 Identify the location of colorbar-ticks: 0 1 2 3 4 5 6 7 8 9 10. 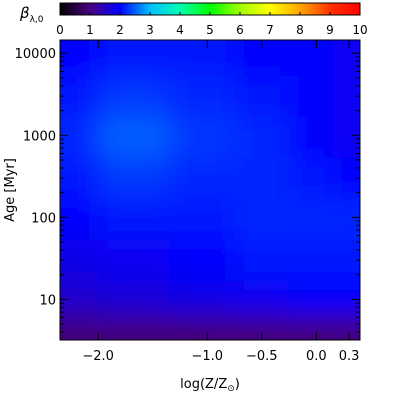
(212, 24).